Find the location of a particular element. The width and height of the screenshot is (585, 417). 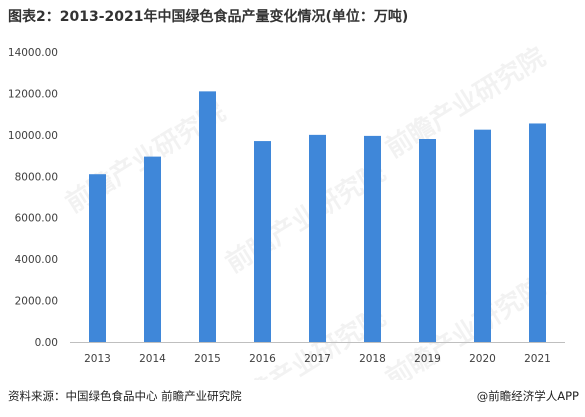

y-tick-label: 0.00 is located at coordinates (46, 343).